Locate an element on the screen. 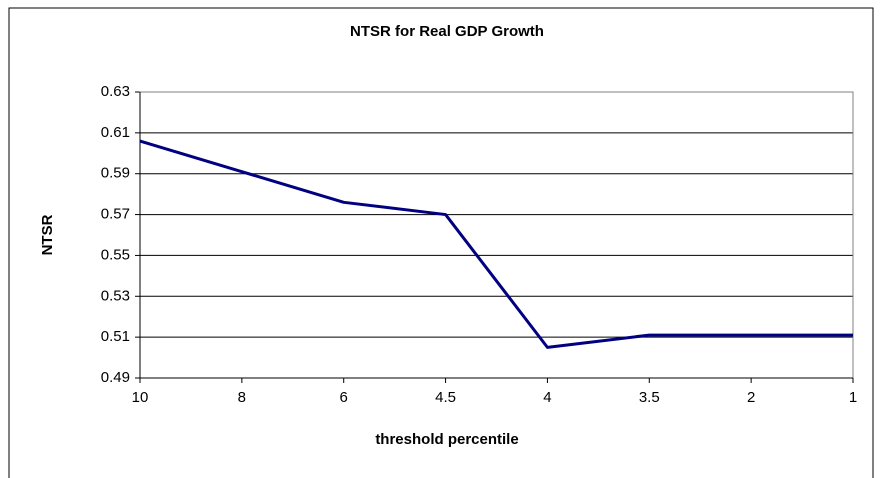 Image resolution: width=883 pixels, height=478 pixels. x-tick-label: 3.5 is located at coordinates (649, 397).